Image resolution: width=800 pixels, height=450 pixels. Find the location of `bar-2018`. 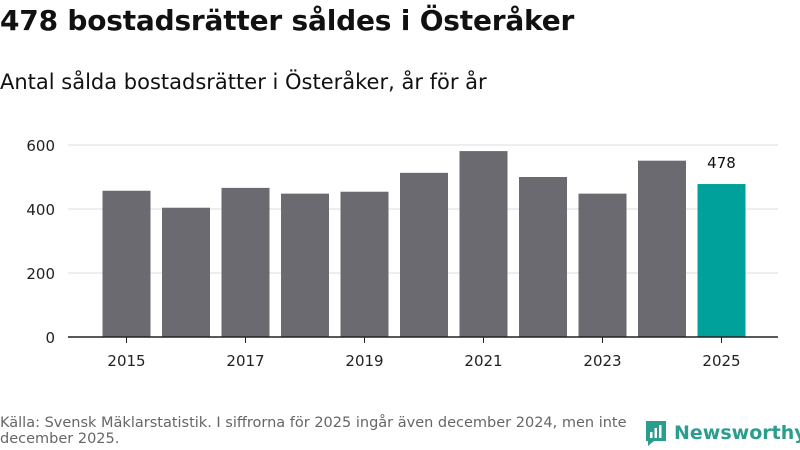

bar-2018 is located at coordinates (305, 265).